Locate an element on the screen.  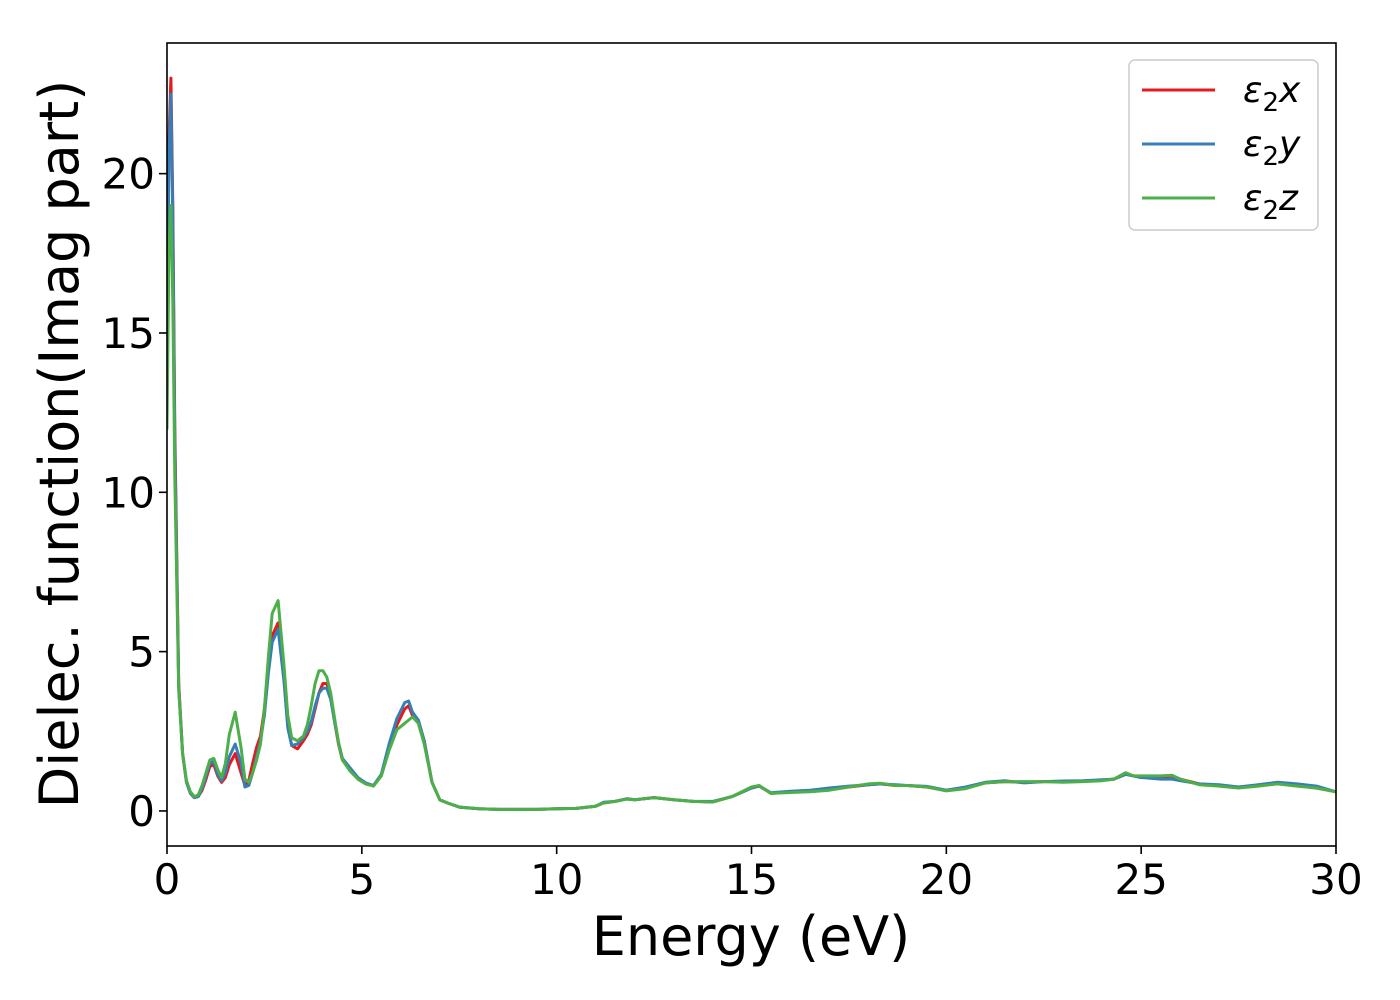
y-tick-label: 10 is located at coordinates (128, 492).